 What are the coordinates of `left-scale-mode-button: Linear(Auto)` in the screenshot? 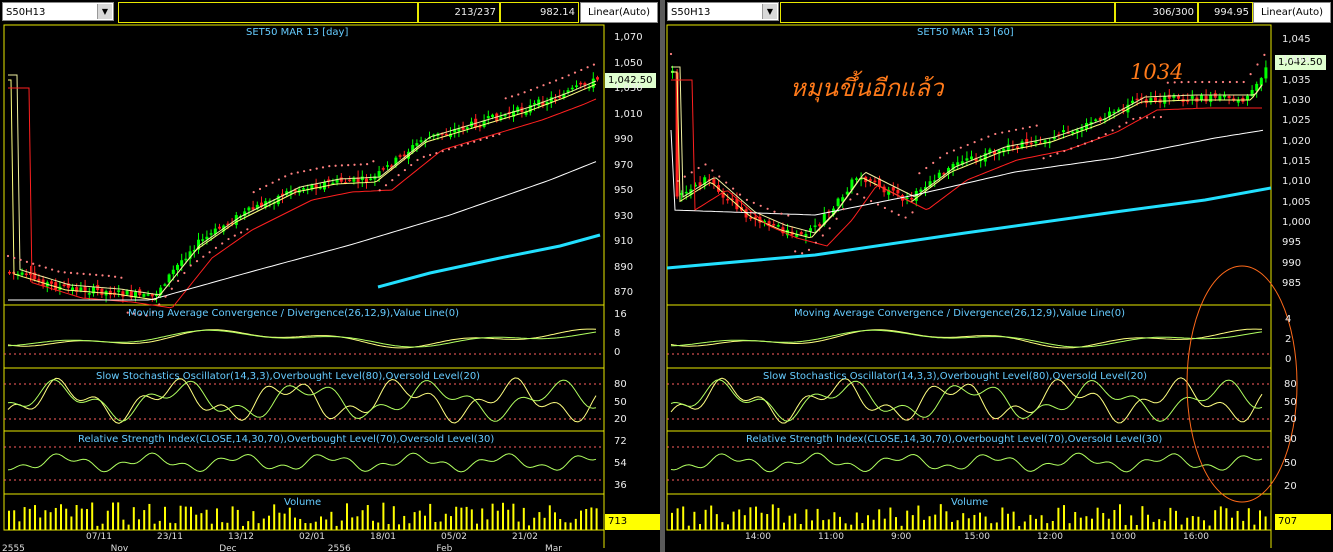 It's located at (619, 12).